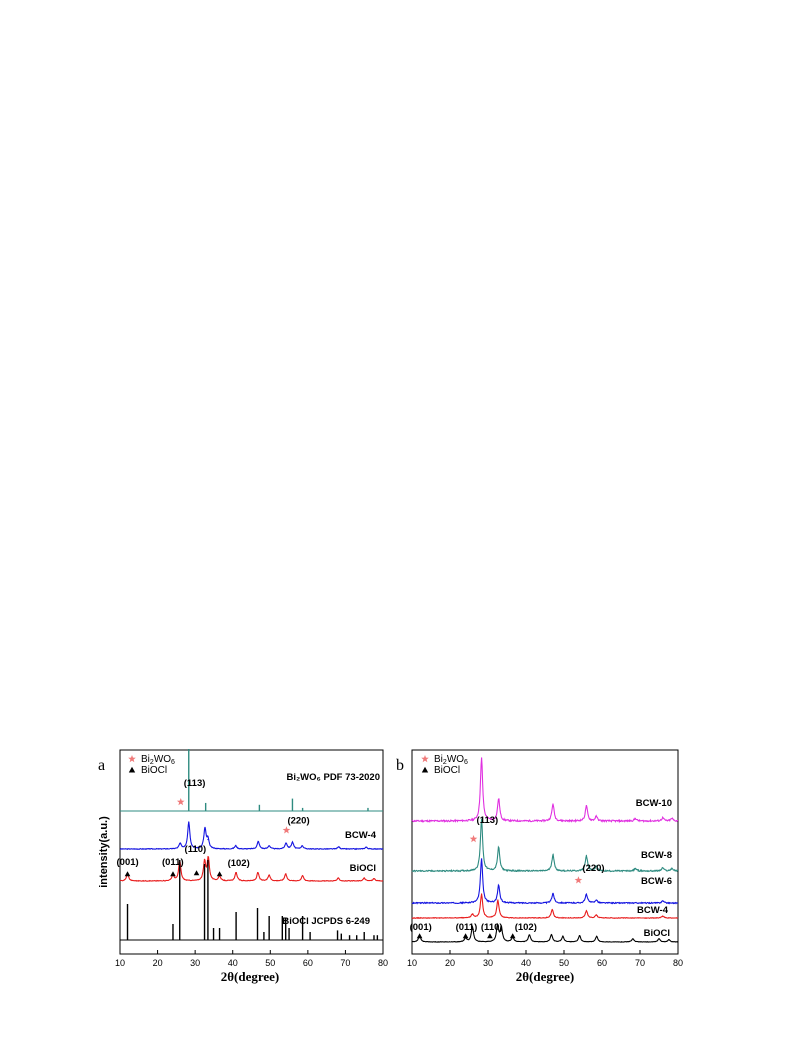 This screenshot has height=1057, width=793. Describe the element at coordinates (657, 933) in the screenshot. I see `series-label-biocl: BiOCl` at that location.